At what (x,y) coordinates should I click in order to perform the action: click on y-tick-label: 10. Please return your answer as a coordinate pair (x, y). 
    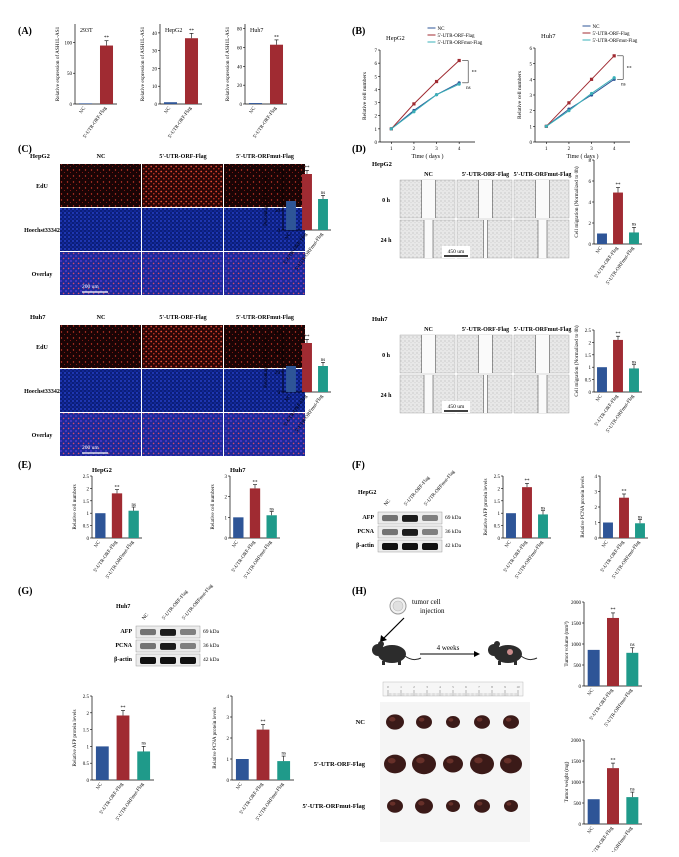
    Looking at the image, I should click on (155, 87).